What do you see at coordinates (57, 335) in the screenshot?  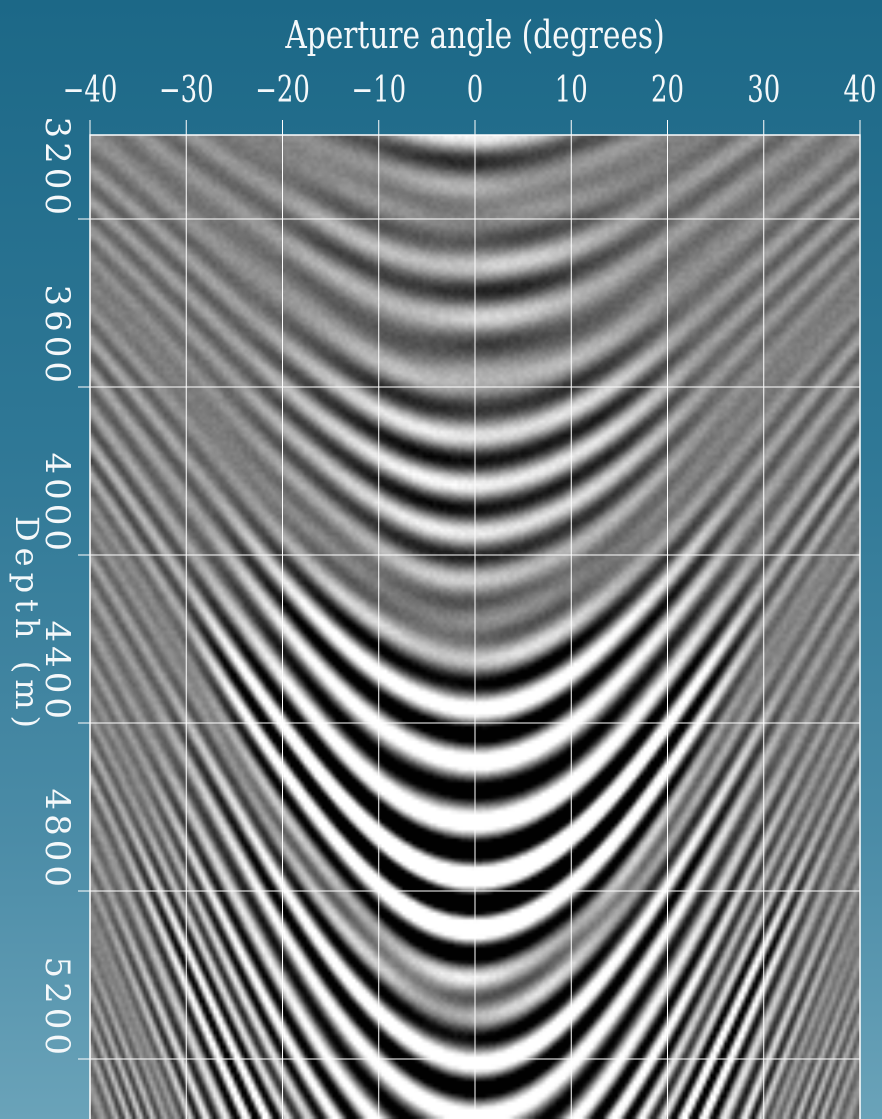 I see `y-tick-label: 3600` at bounding box center [57, 335].